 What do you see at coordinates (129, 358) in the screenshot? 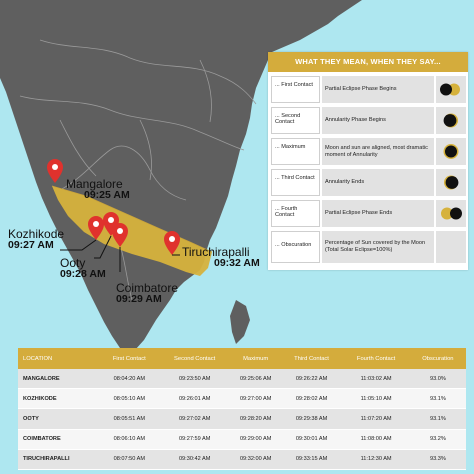
I see `column-header: First Contact` at bounding box center [129, 358].